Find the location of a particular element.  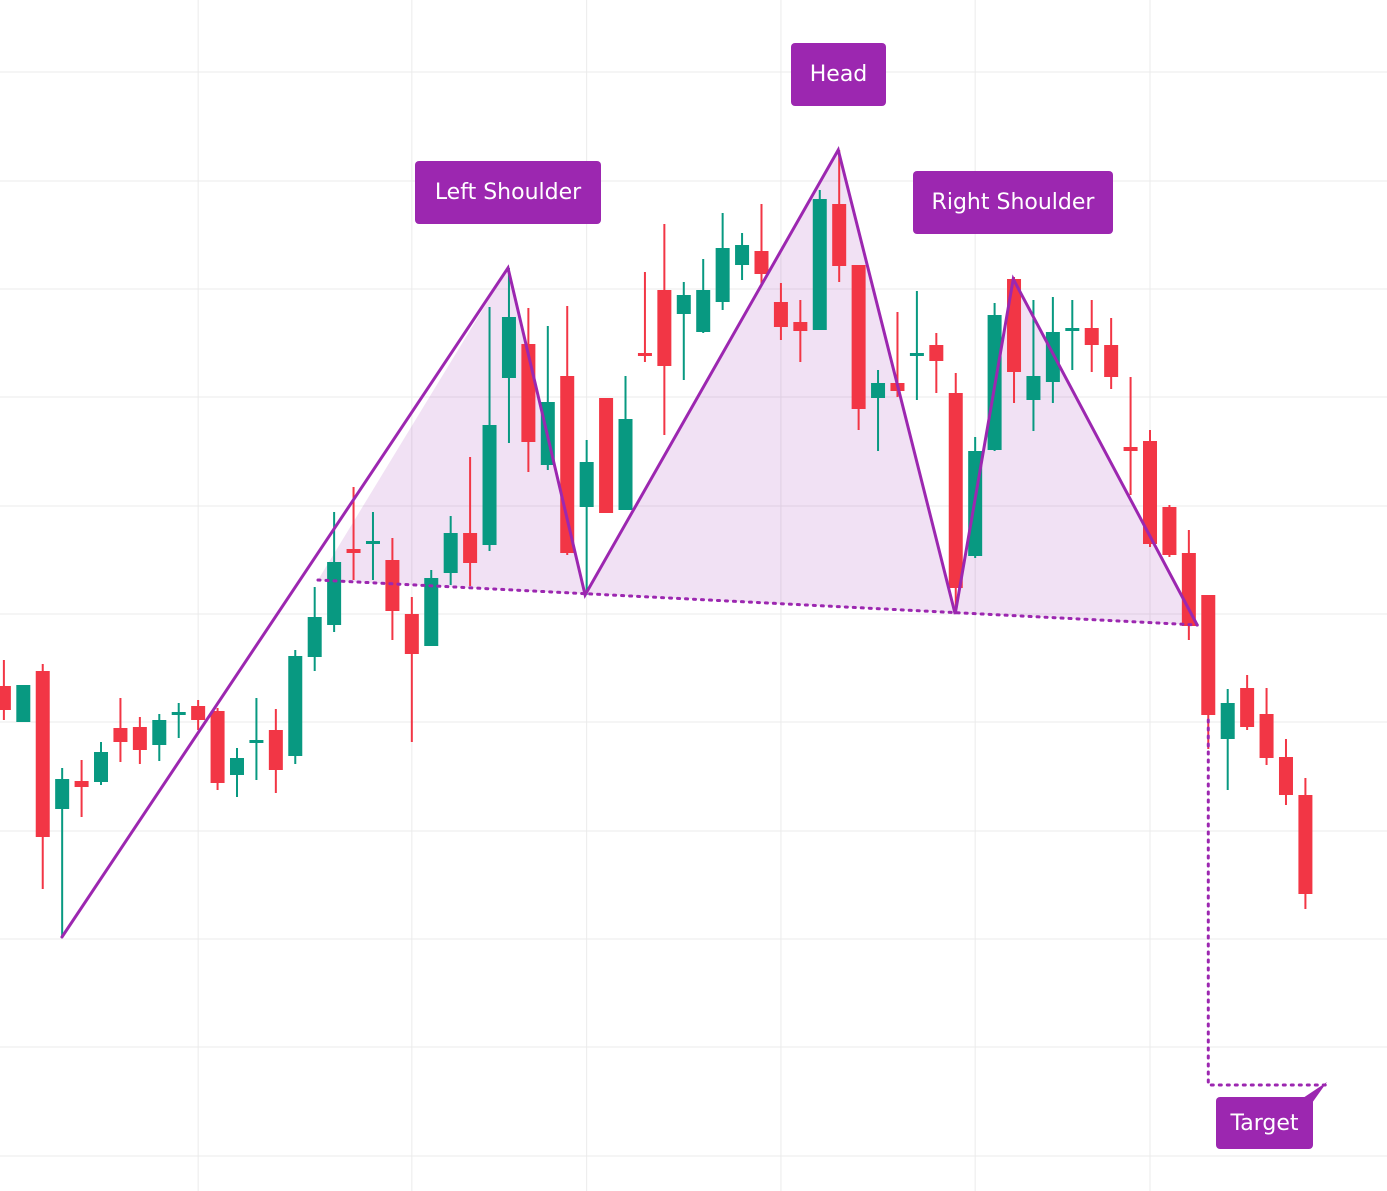

target-label: Target is located at coordinates (1264, 1123).